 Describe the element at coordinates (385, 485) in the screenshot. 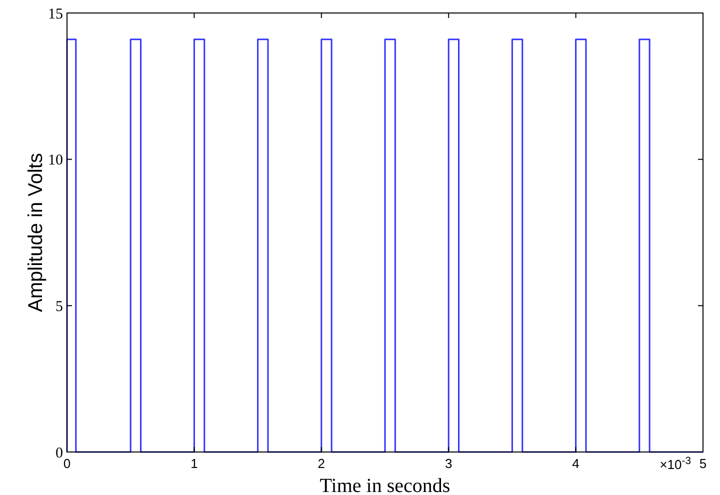

I see `x-axis-title: Time in seconds` at that location.